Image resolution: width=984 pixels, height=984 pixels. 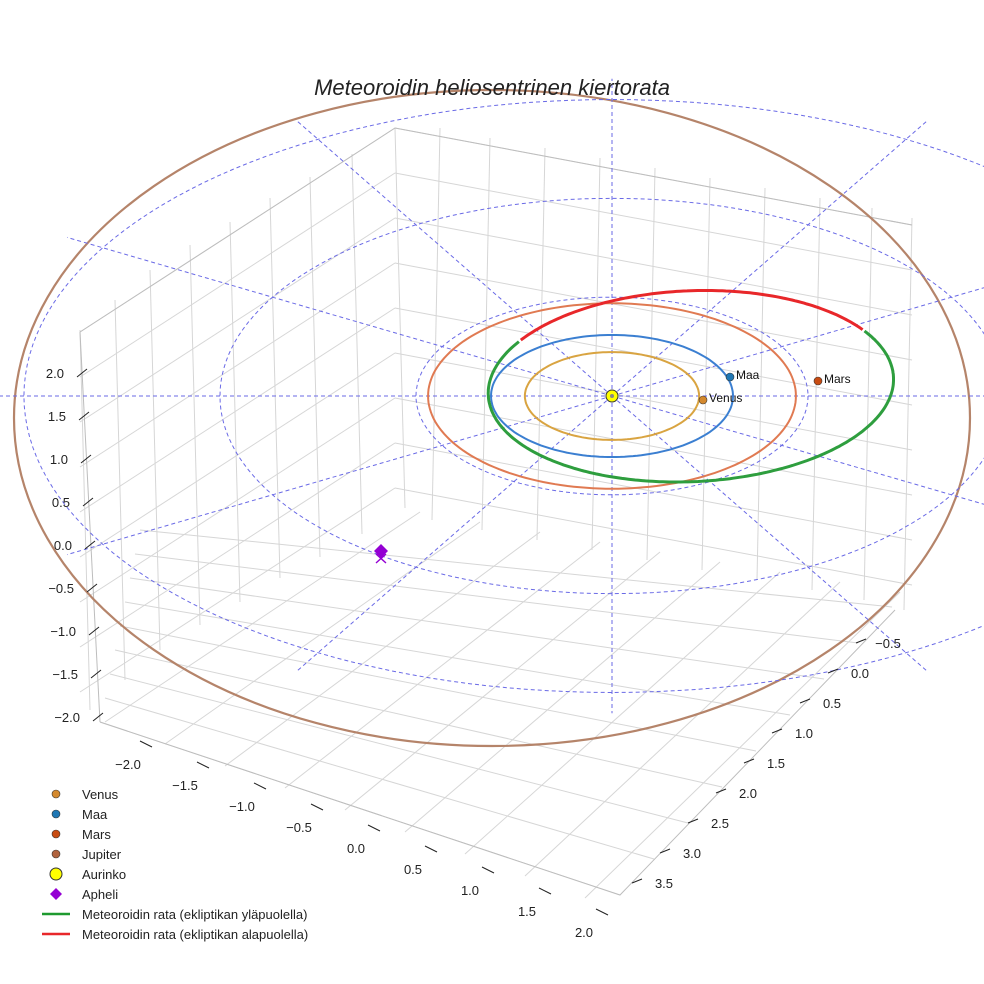 What do you see at coordinates (748, 793) in the screenshot?
I see `x-tick-label: 2.0` at bounding box center [748, 793].